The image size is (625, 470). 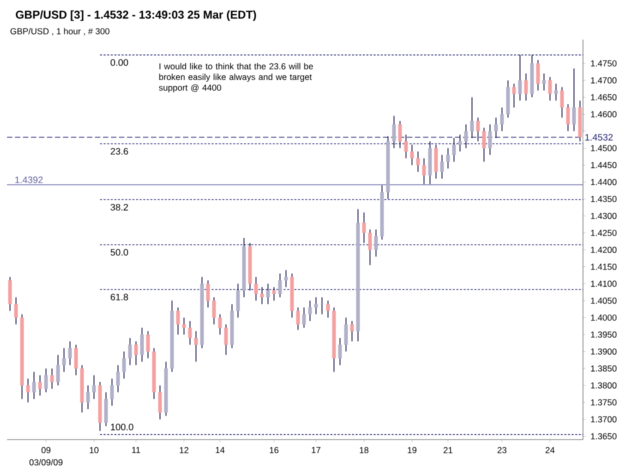 I want to click on y-tick-label: 1.4600, so click(x=604, y=114).